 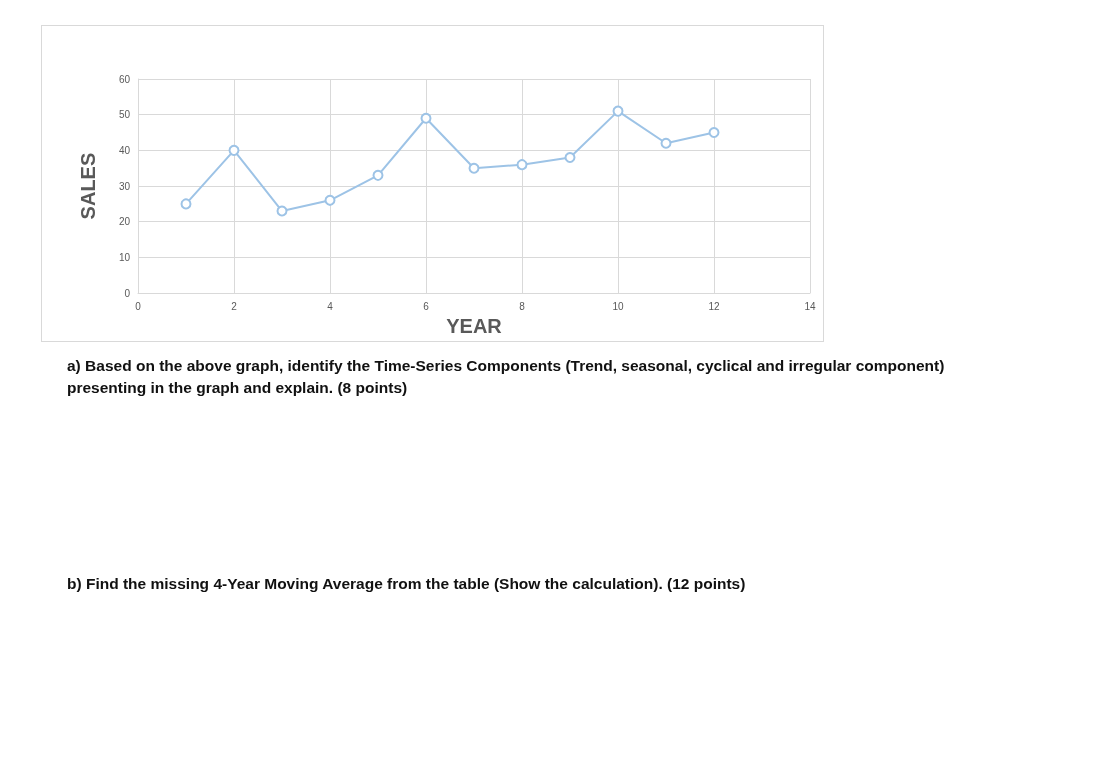 I want to click on text: a) Based on the above graph, identify the Time-Series Components (Trend, seasonal, cyclical and irregular component) presenting in the graph and explain. (8 points), so click(x=506, y=377).